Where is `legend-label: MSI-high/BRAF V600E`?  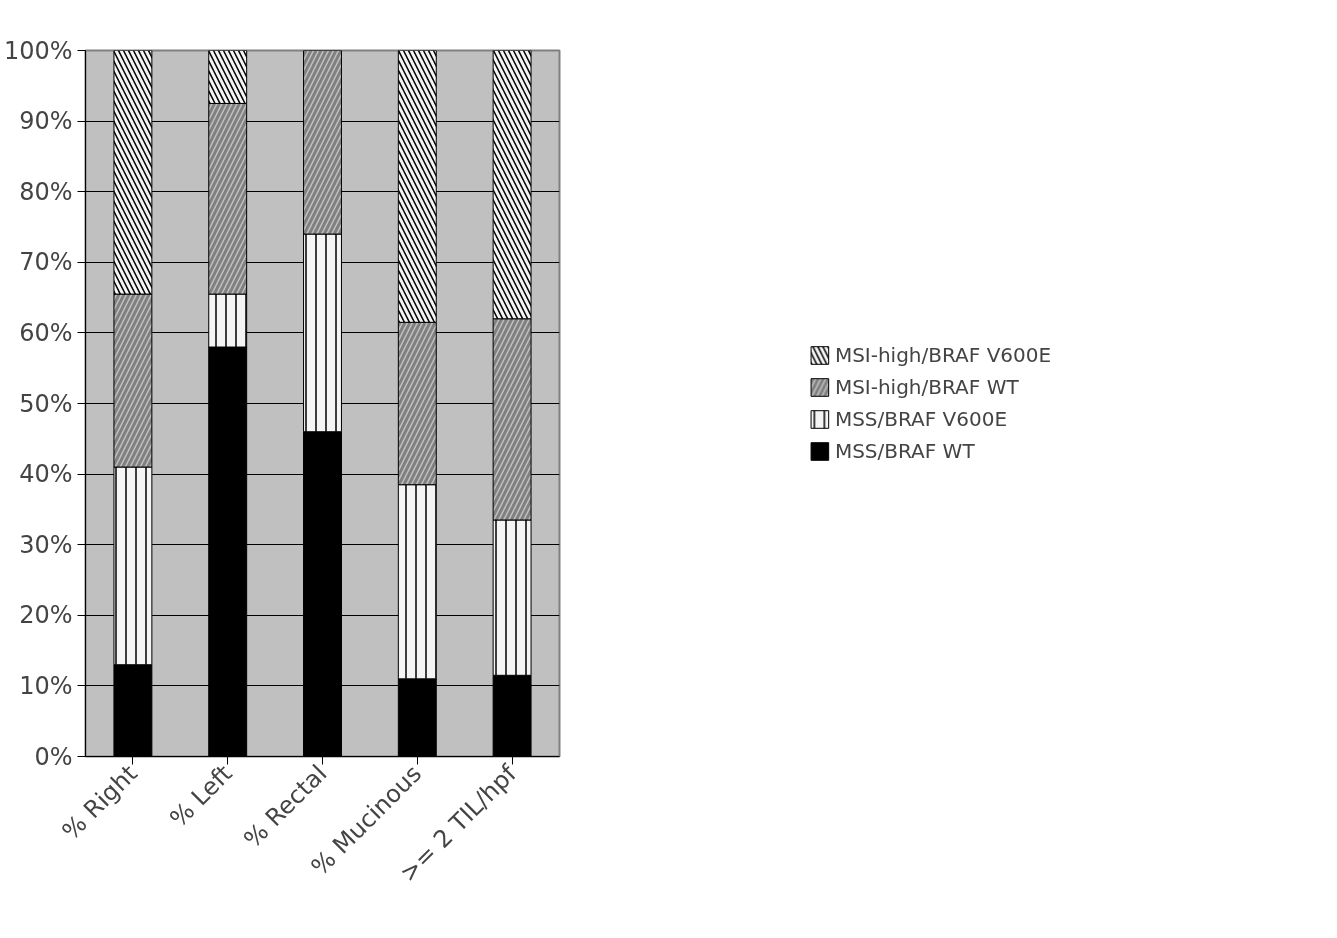 legend-label: MSI-high/BRAF V600E is located at coordinates (943, 355).